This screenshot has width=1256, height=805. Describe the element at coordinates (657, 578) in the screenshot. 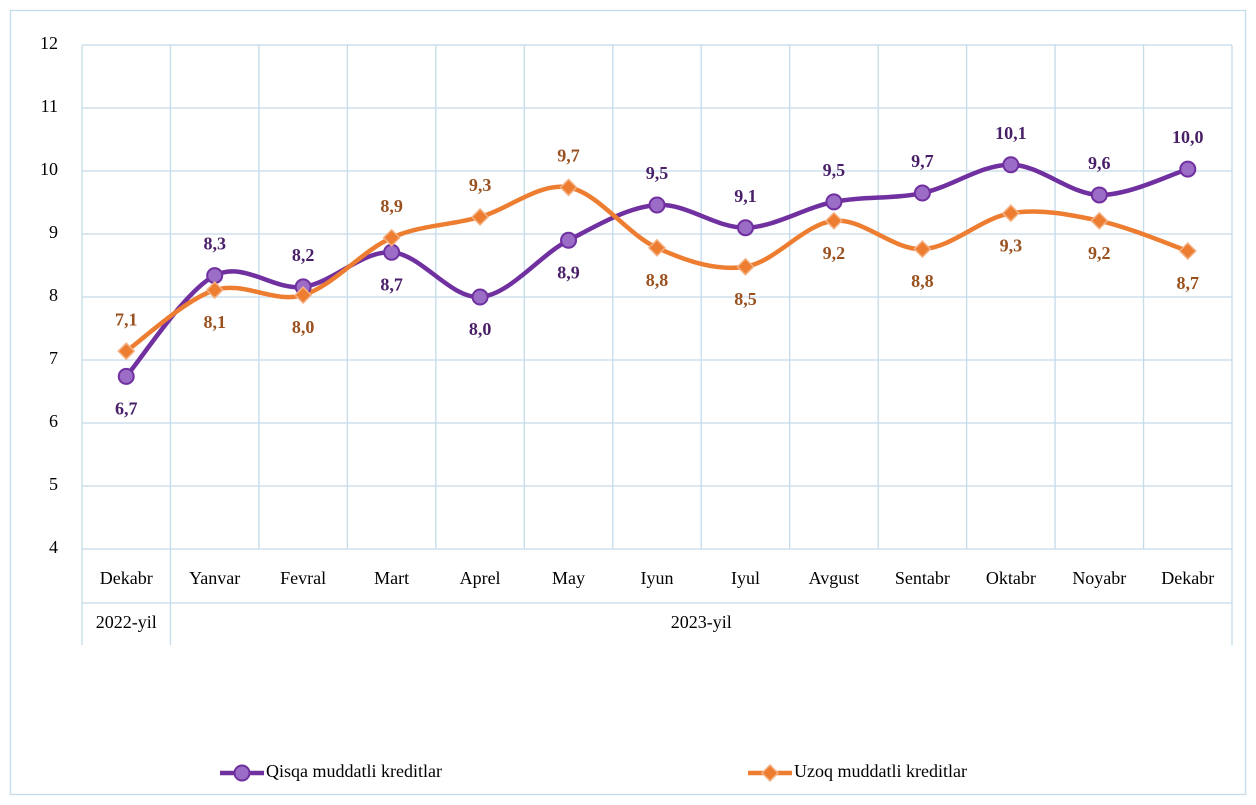

I see `x-tick-label: Iyun` at that location.